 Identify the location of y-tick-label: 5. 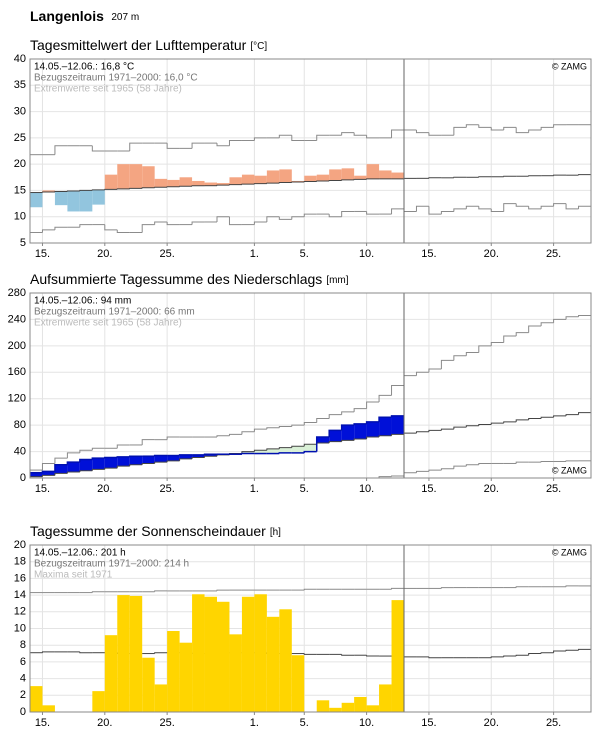
(23, 243).